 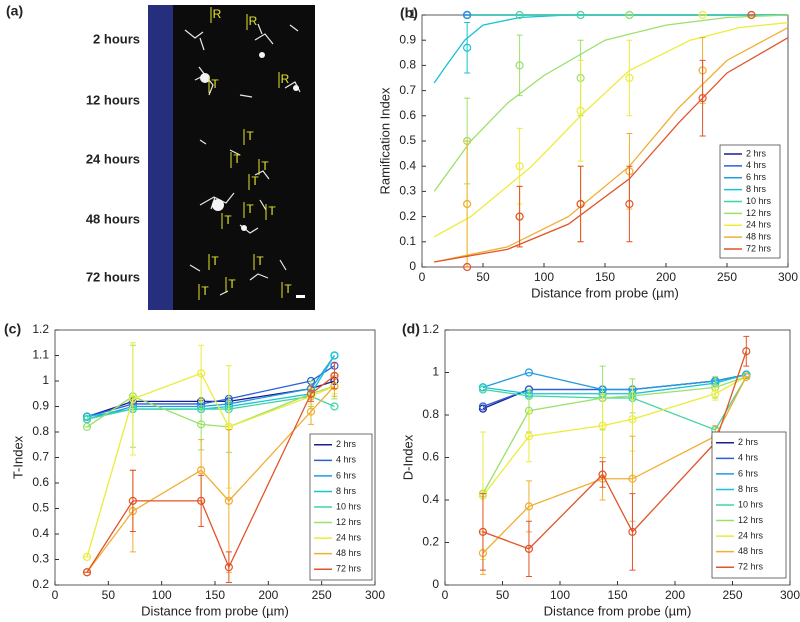 What do you see at coordinates (407, 90) in the screenshot?
I see `y-tick-label: 0.7` at bounding box center [407, 90].